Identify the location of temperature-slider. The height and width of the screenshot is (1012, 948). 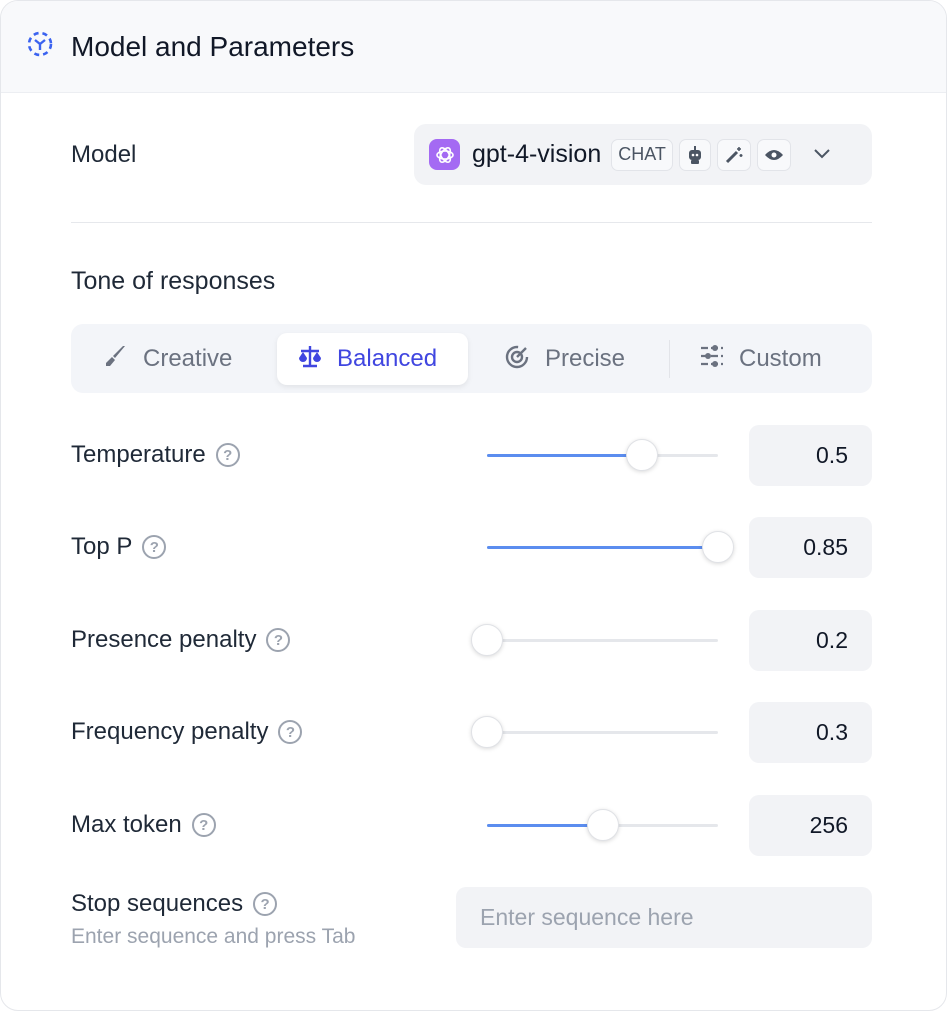
(602, 455).